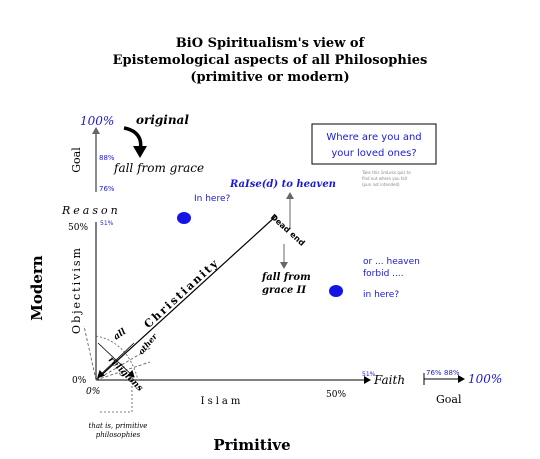  I want to click on y-50-pct: 50%, so click(78, 228).